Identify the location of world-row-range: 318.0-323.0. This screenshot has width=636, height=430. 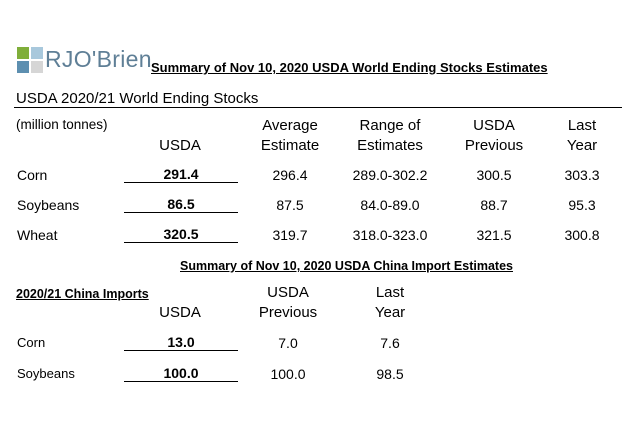
(390, 235).